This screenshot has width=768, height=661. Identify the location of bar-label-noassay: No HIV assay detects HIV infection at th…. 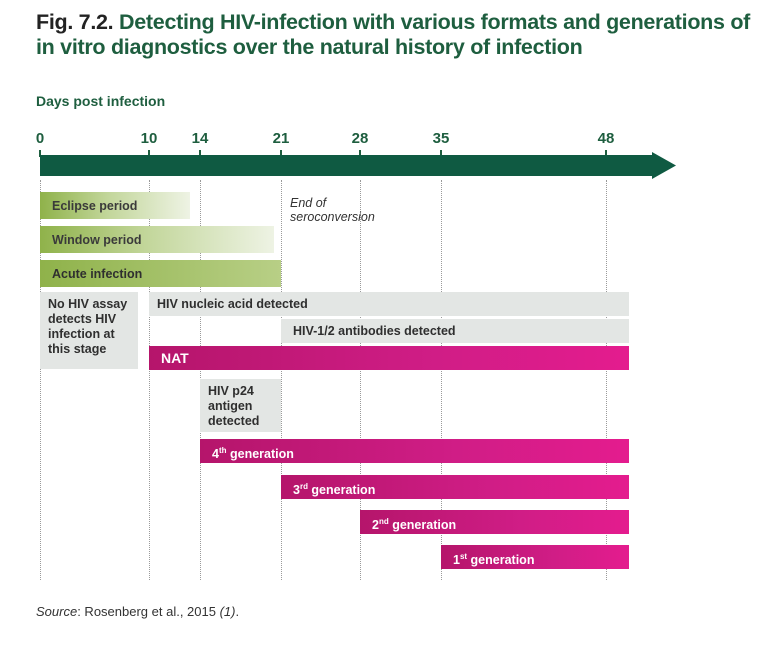
(88, 326).